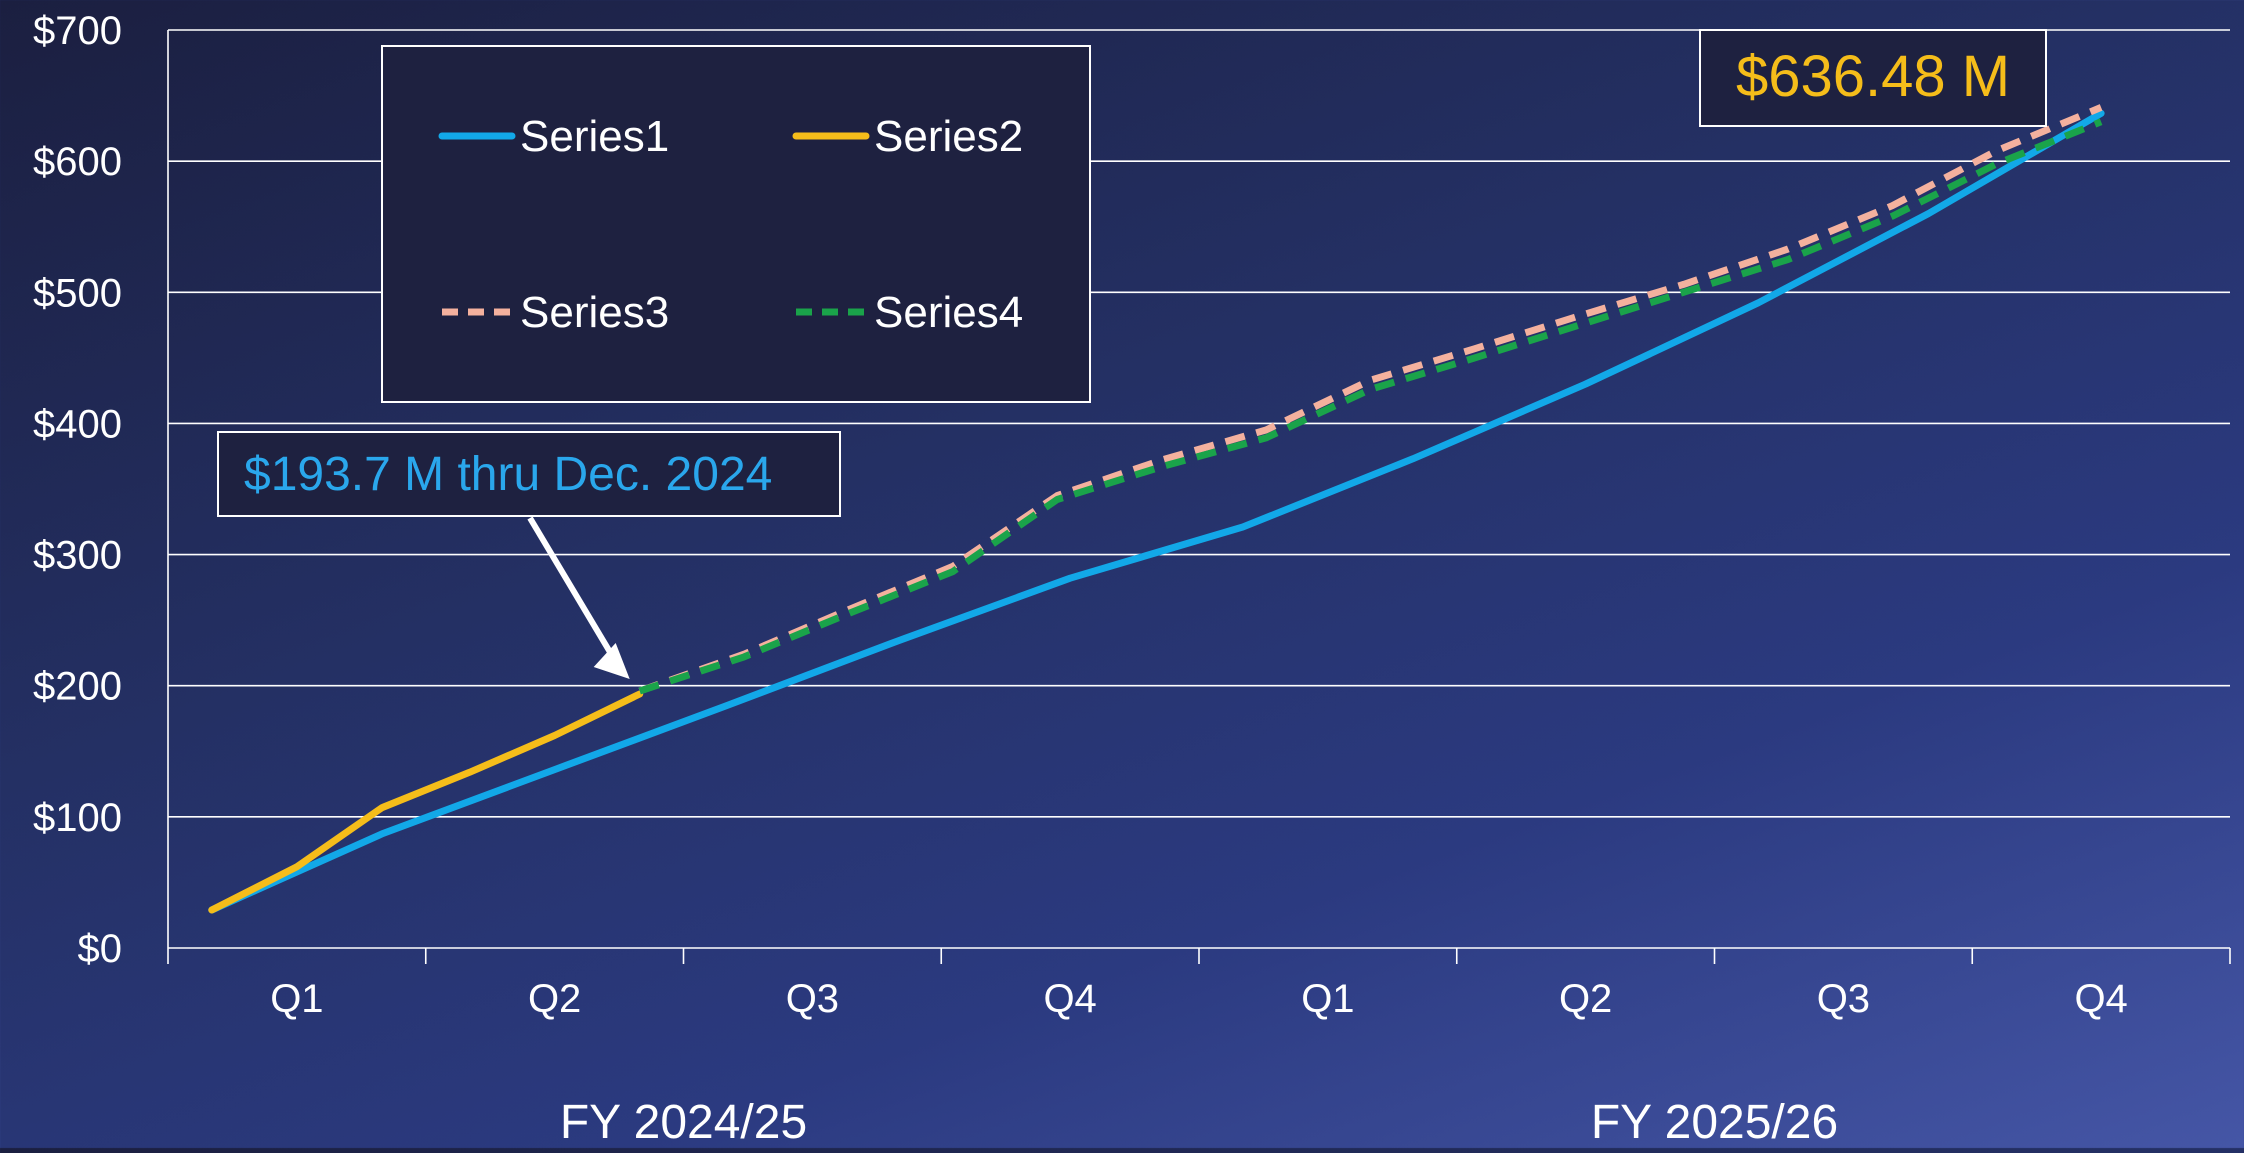  What do you see at coordinates (100, 949) in the screenshot?
I see `y-tick-label: $0` at bounding box center [100, 949].